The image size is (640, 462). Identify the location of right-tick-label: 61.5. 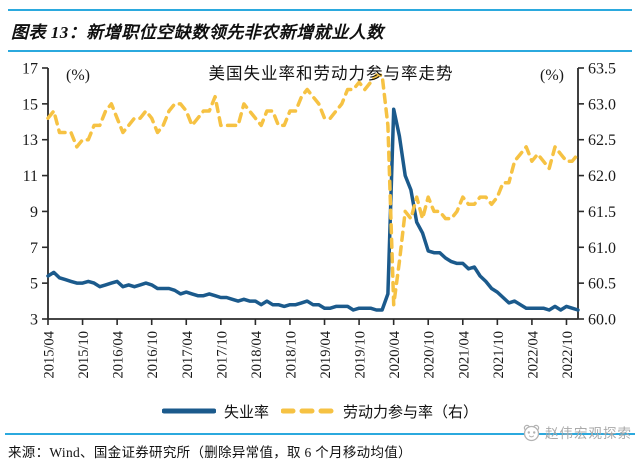
(602, 212).